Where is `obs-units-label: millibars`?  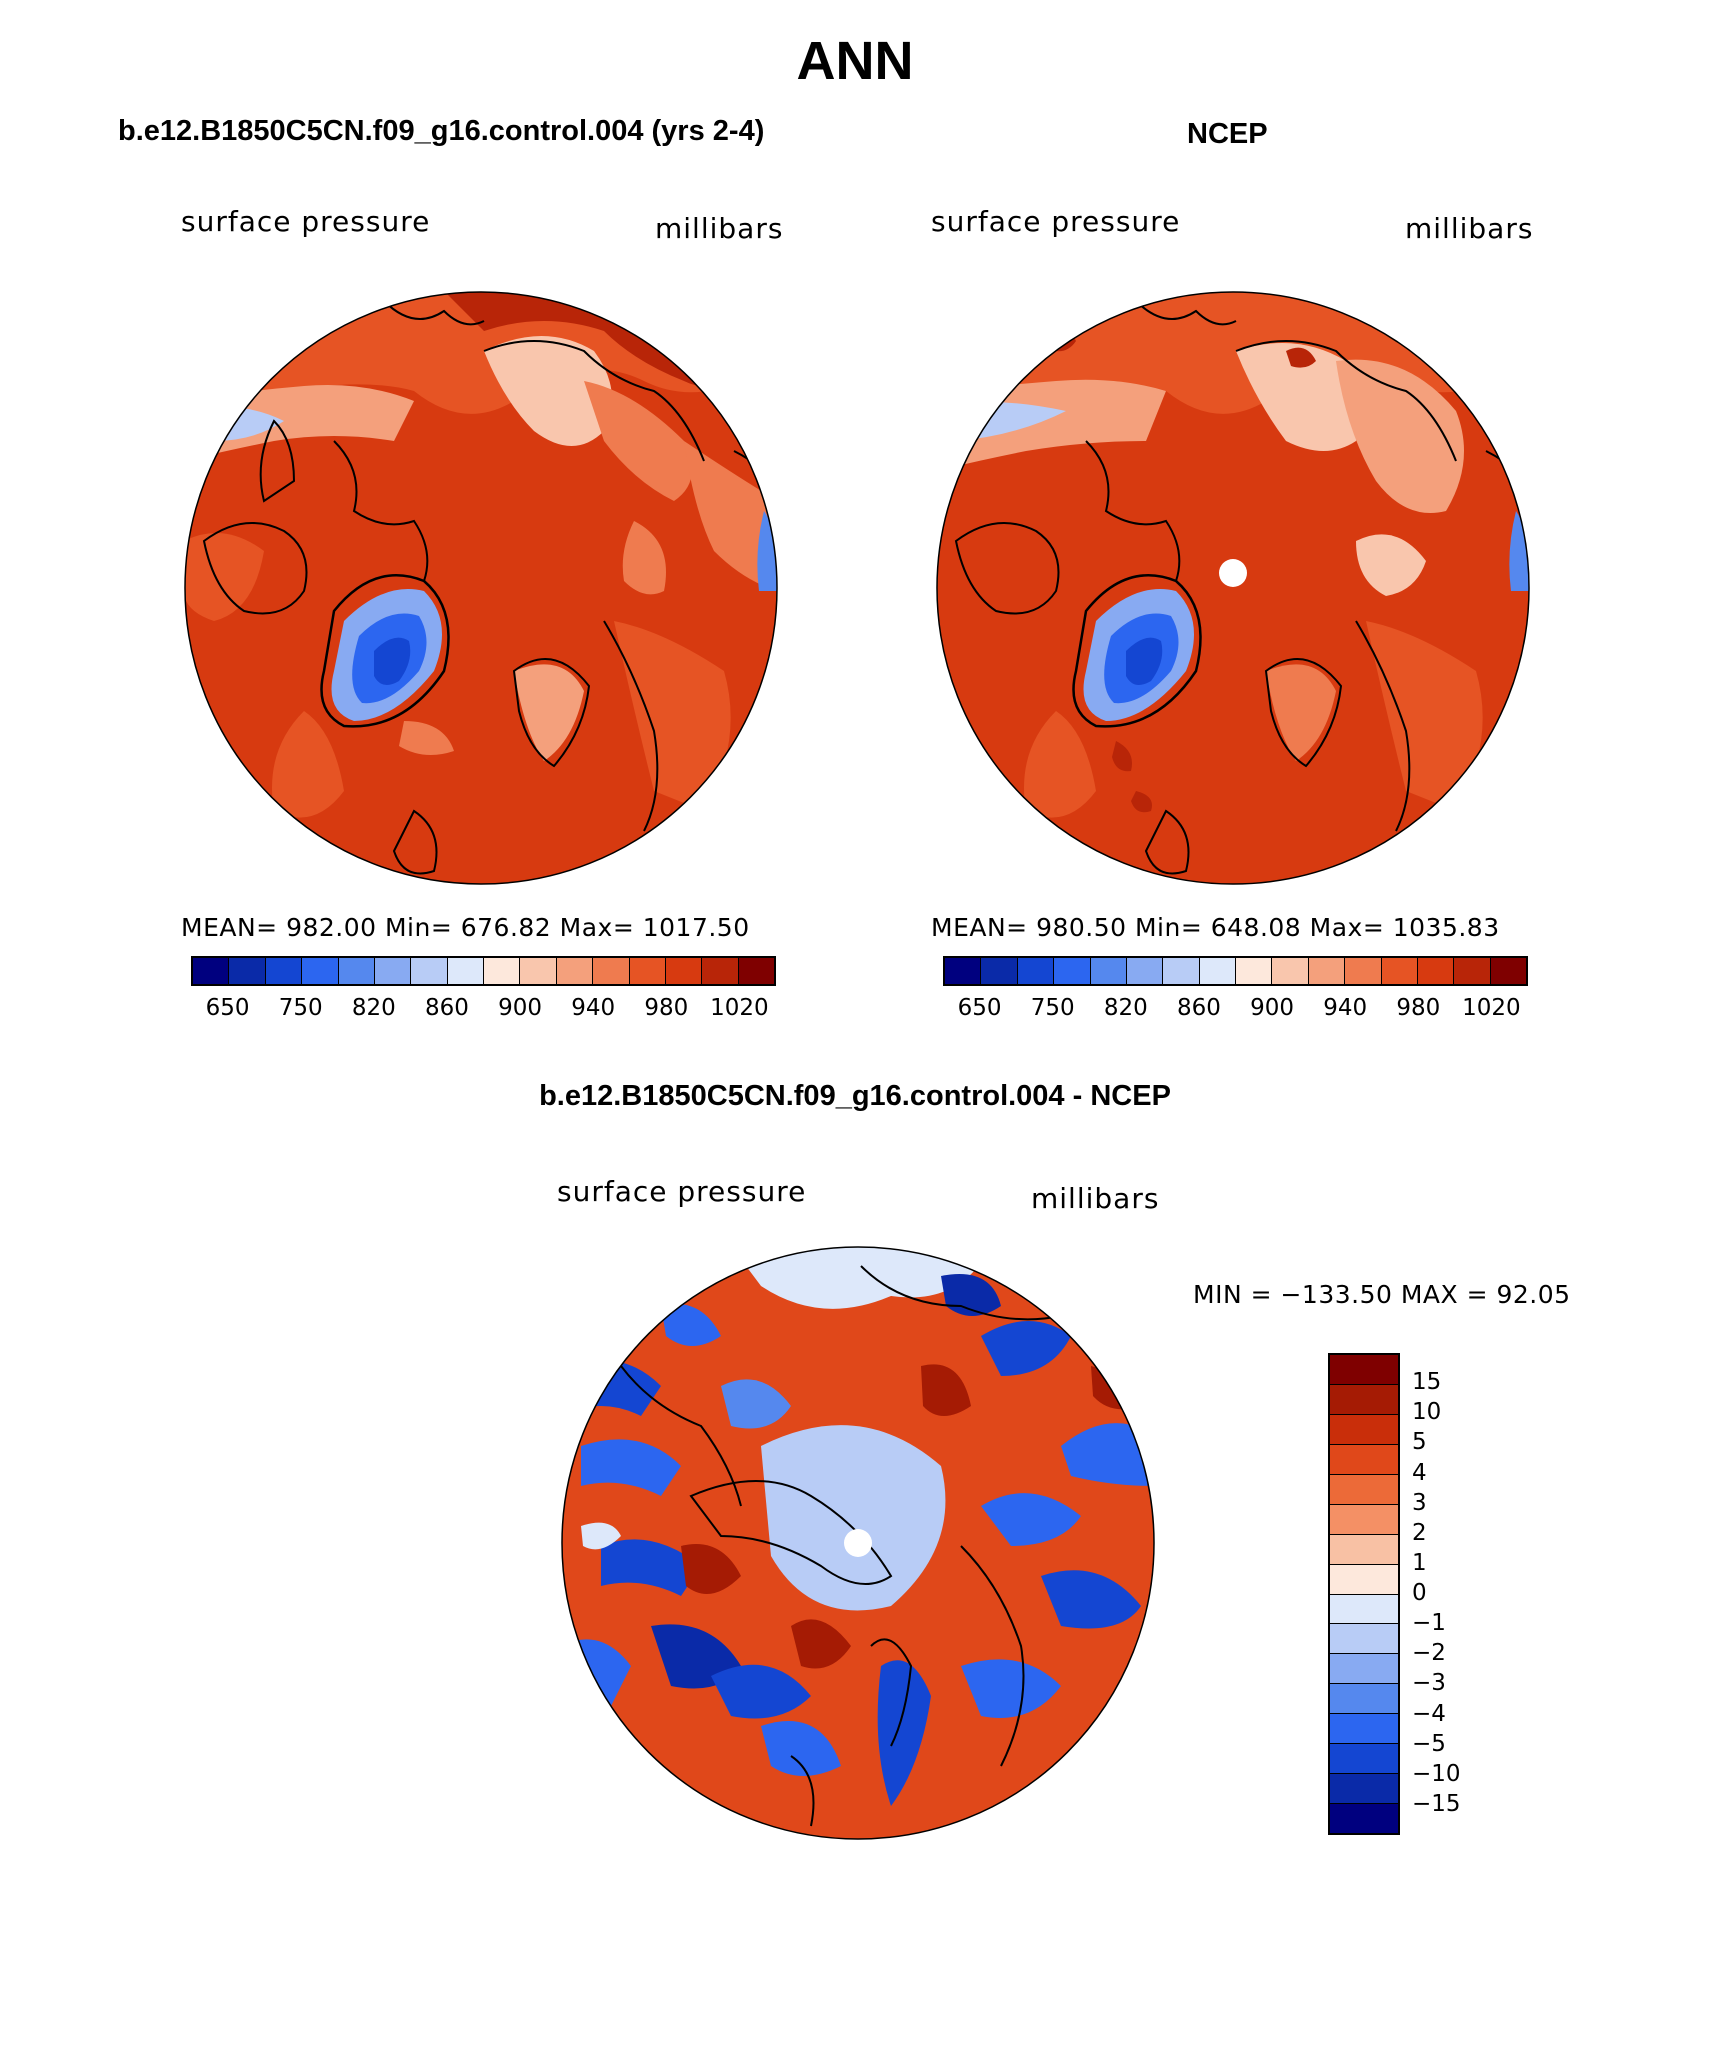 obs-units-label: millibars is located at coordinates (1469, 228).